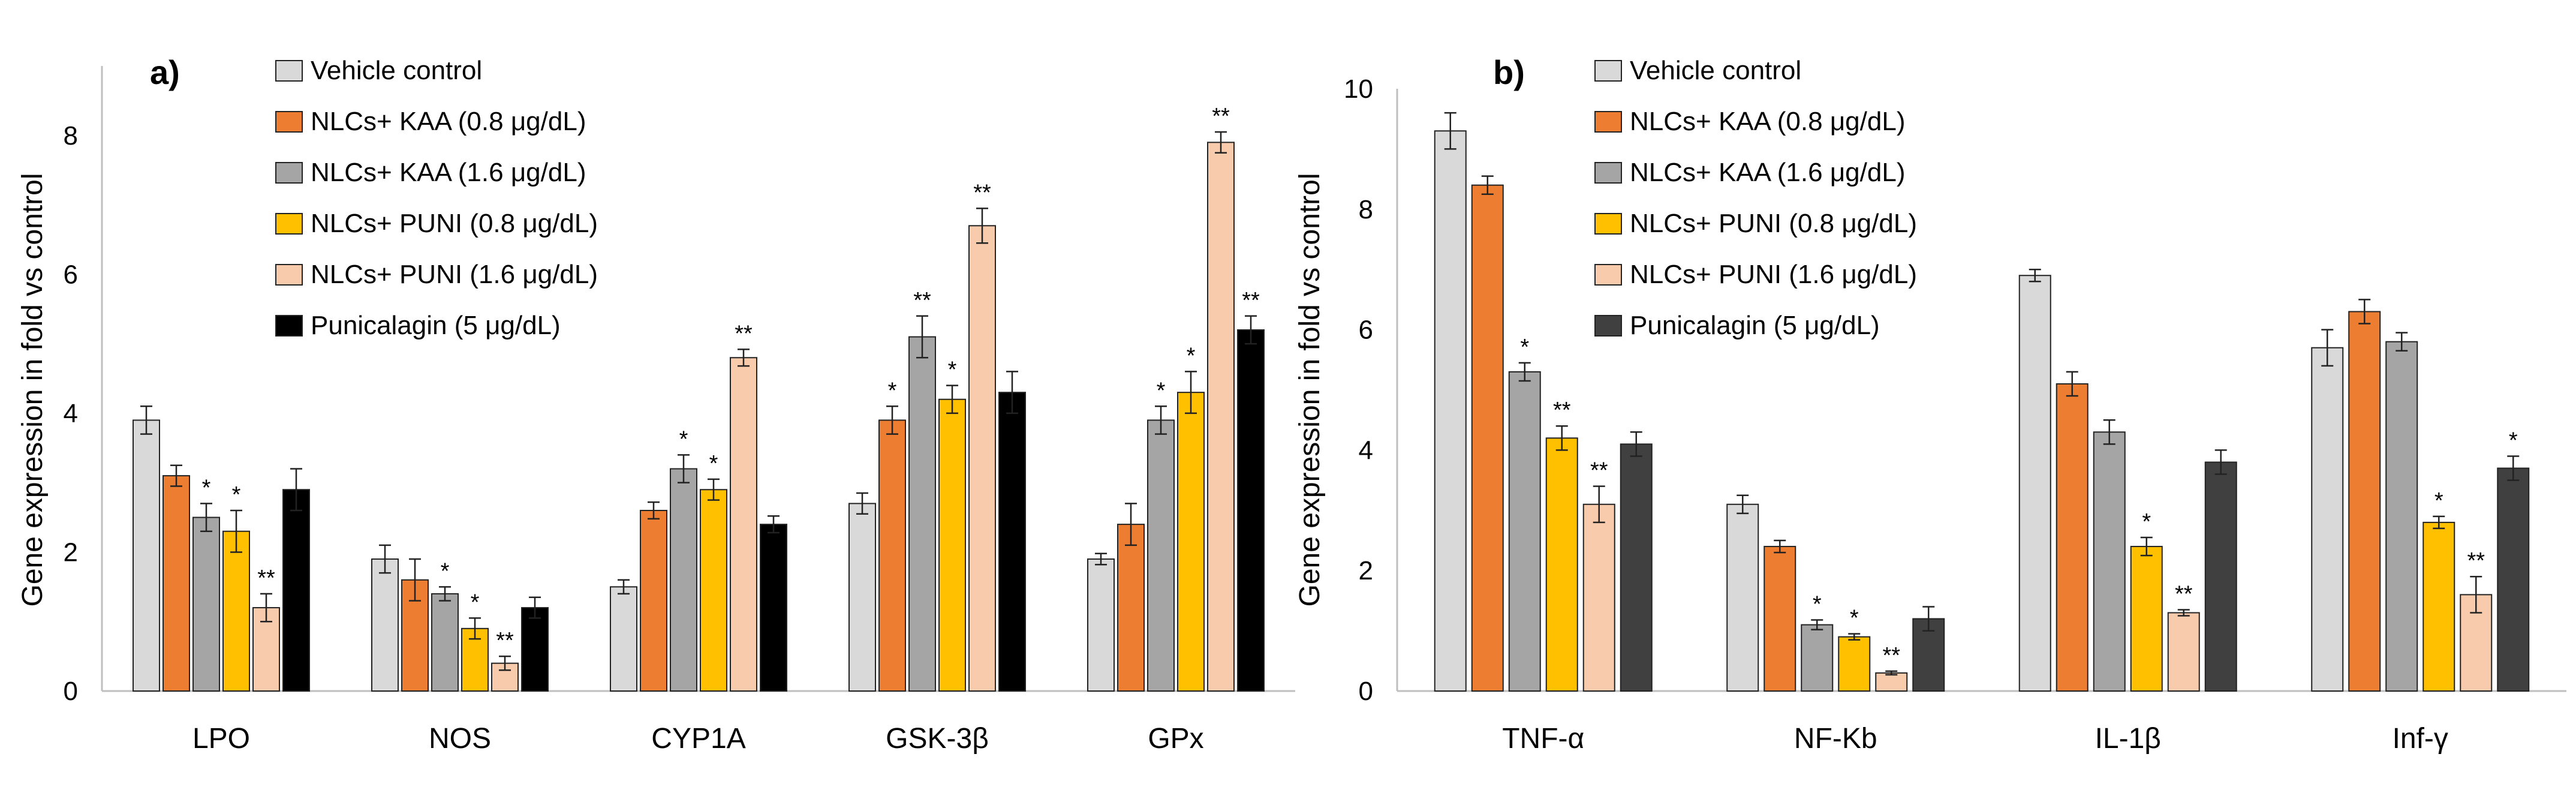 This screenshot has width=2576, height=787. I want to click on x-tick-label: NF-Kb, so click(1835, 739).